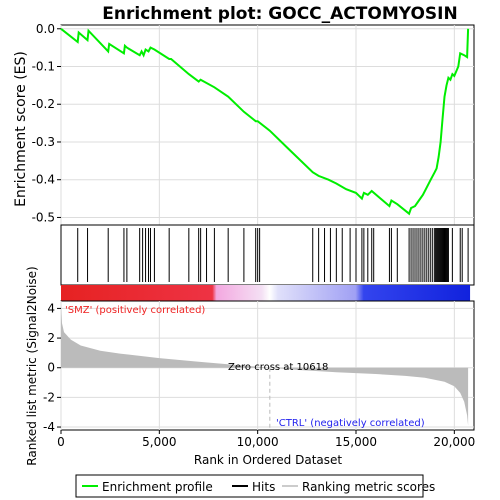 This screenshot has height=500, width=500. What do you see at coordinates (46, 123) in the screenshot?
I see `es-y-axis-ticks: 0.0 -0.1 -0.2 -0.3 -0.4 -0.5` at bounding box center [46, 123].